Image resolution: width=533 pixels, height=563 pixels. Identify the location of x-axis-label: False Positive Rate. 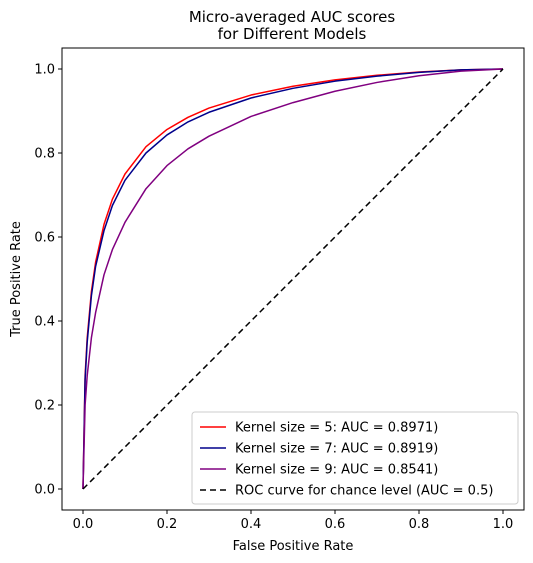
(293, 546).